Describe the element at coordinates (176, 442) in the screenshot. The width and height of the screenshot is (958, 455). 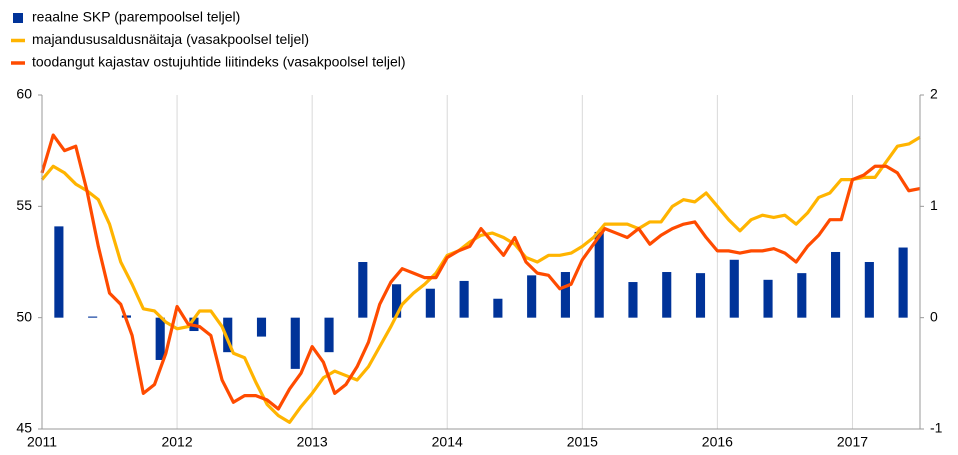
I see `x-tick-label: 2012` at that location.